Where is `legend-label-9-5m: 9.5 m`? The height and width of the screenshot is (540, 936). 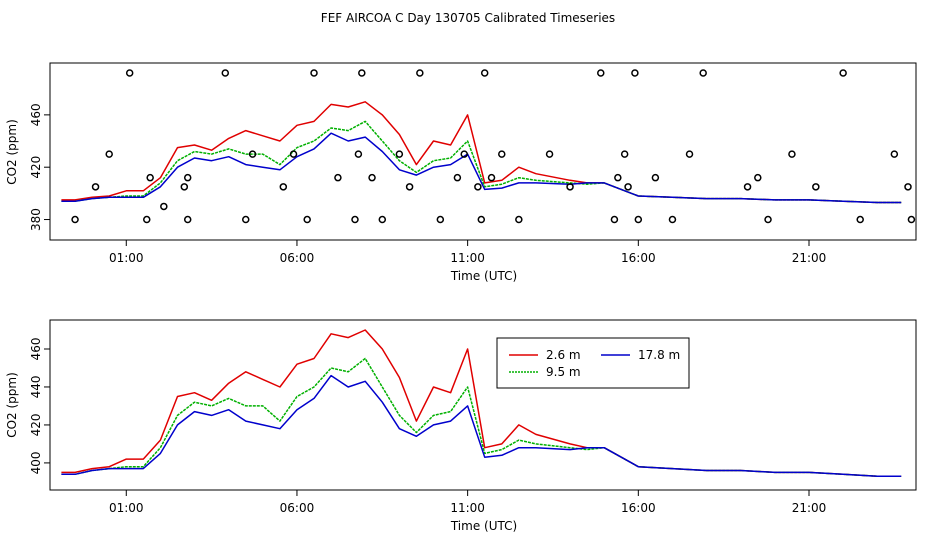 legend-label-9-5m: 9.5 m is located at coordinates (563, 372).